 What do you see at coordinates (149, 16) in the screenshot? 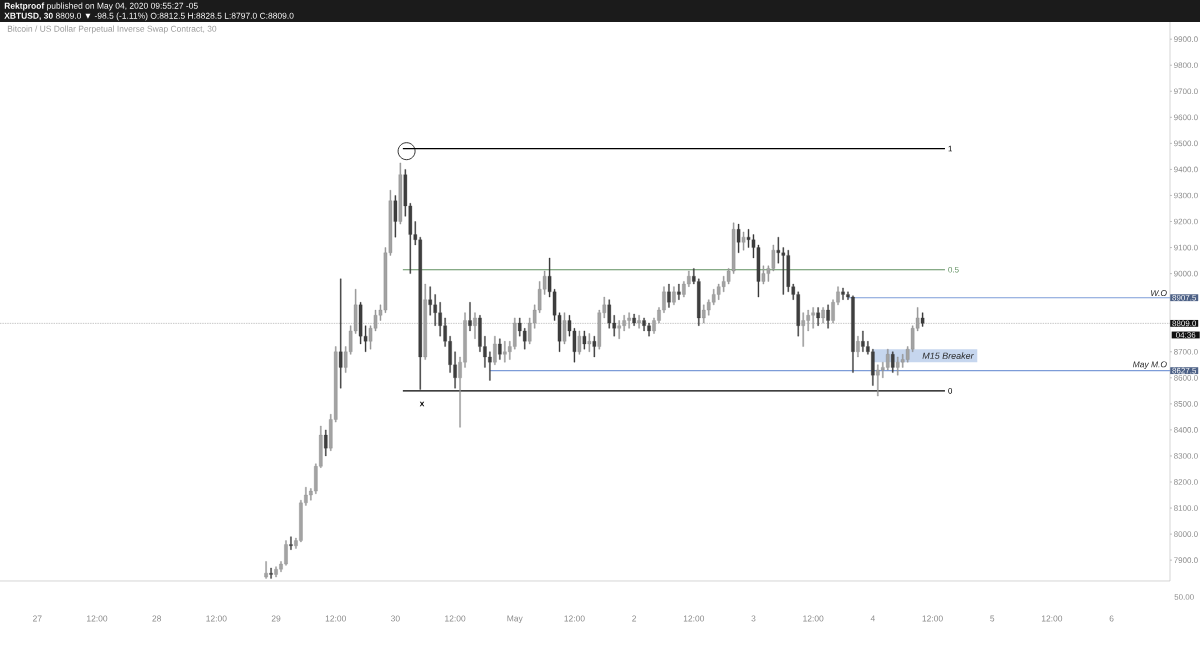
I see `chart-subtitle: XBTUSD, 30 8809.0 ▼ -98.5 (-1.11%) O:8812.5 H:8828.5 L:8797.0 C:8809.0` at bounding box center [149, 16].